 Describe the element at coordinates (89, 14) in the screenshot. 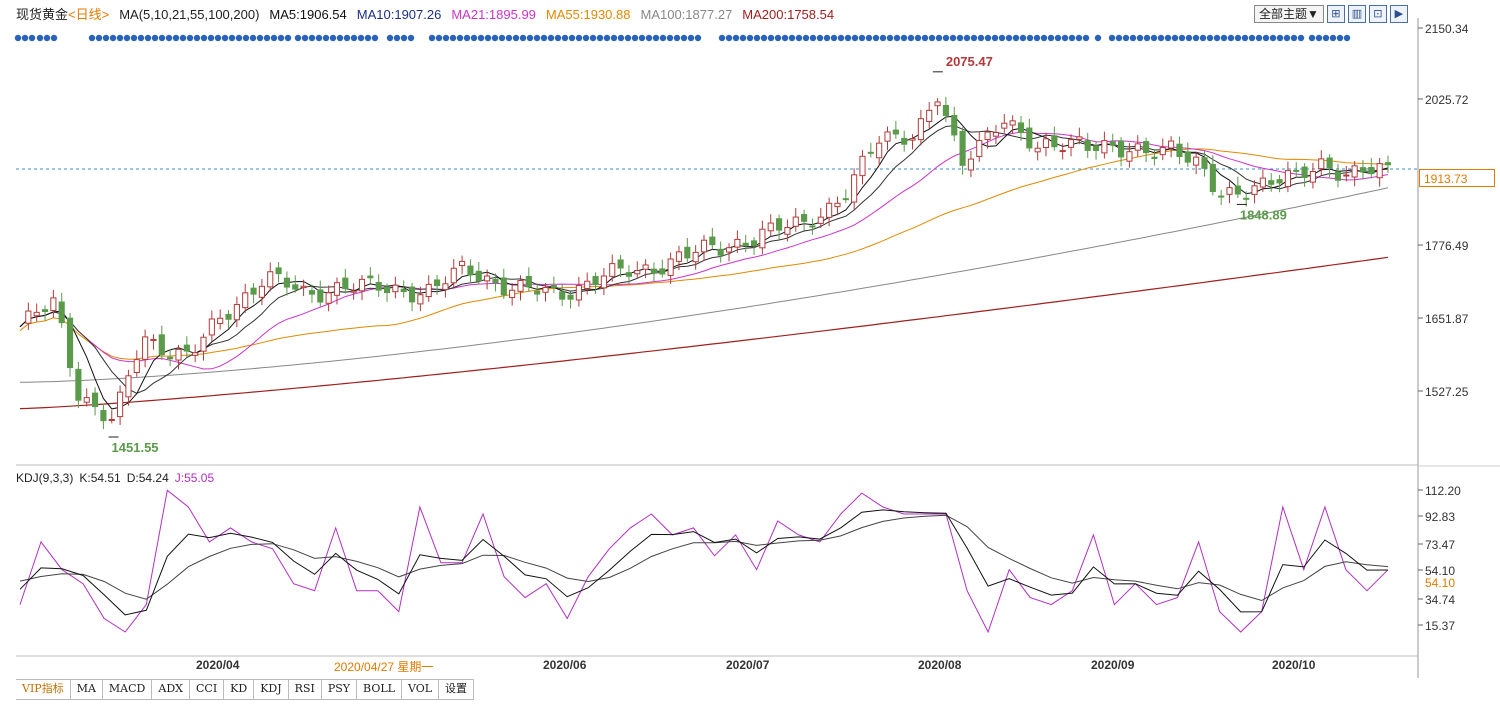

I see `period-selector: <日线>` at that location.